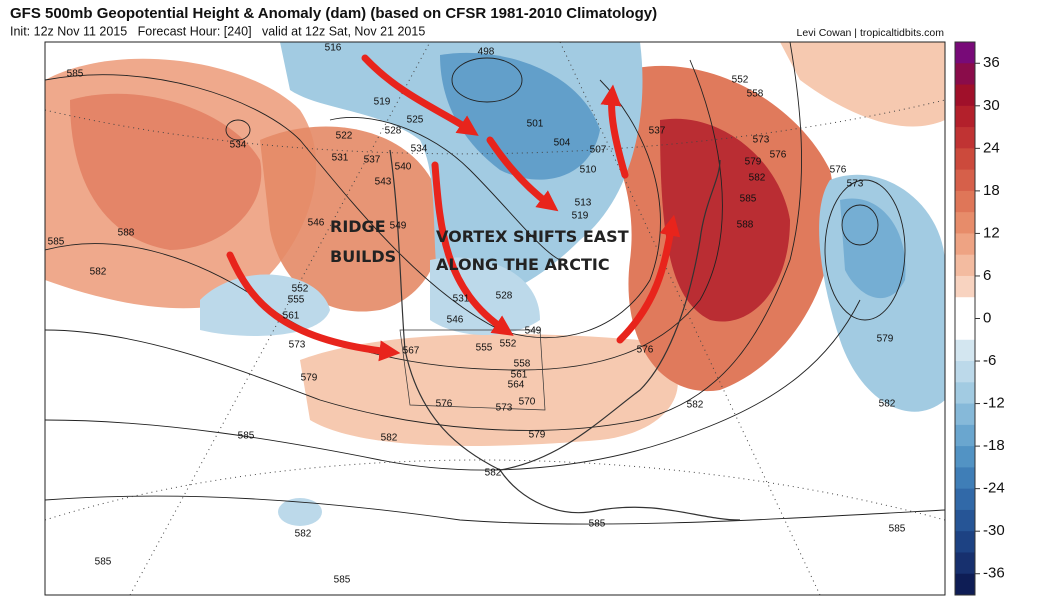  I want to click on graticule-line, so click(495, 490).